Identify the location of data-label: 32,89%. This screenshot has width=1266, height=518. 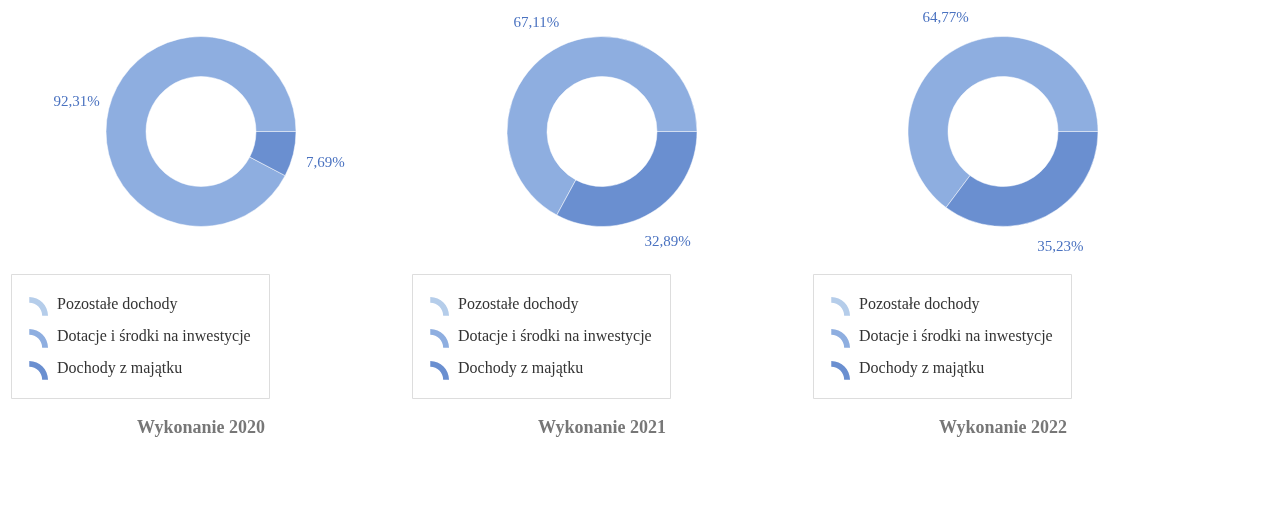
(667, 241).